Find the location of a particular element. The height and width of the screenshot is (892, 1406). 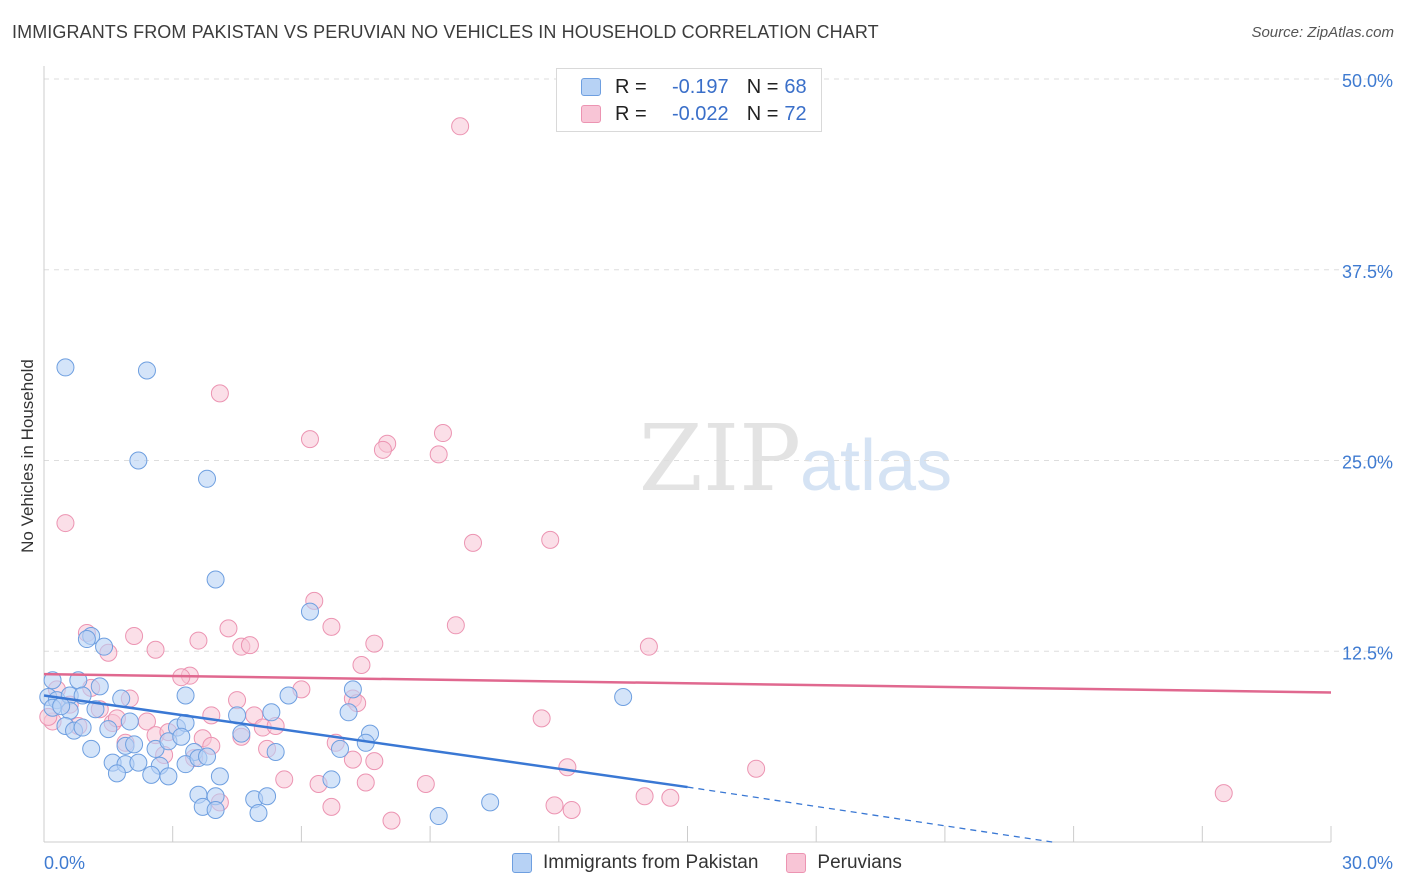

source-label: Source: ZipAtlas.com is located at coordinates (1322, 32).